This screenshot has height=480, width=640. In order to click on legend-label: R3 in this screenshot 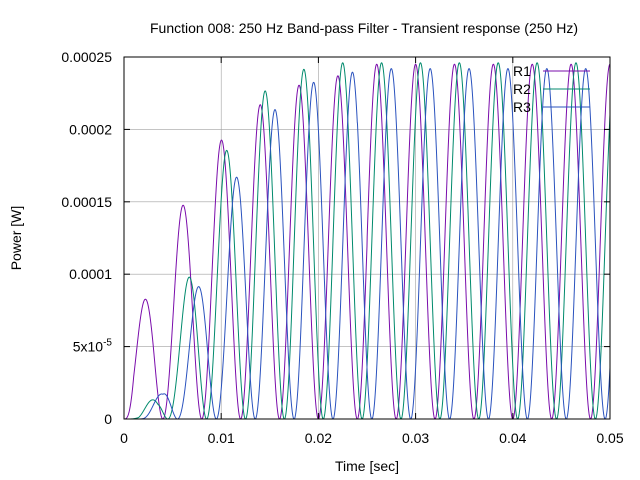, I will do `click(522, 107)`.